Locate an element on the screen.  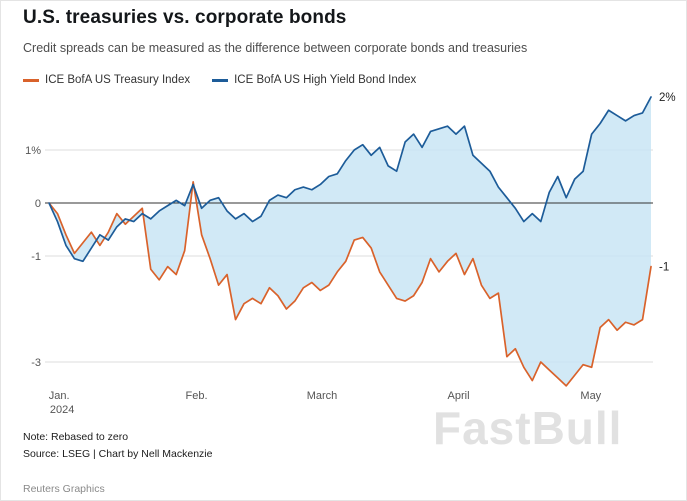
treasury-line-swatch-icon is located at coordinates (31, 80).